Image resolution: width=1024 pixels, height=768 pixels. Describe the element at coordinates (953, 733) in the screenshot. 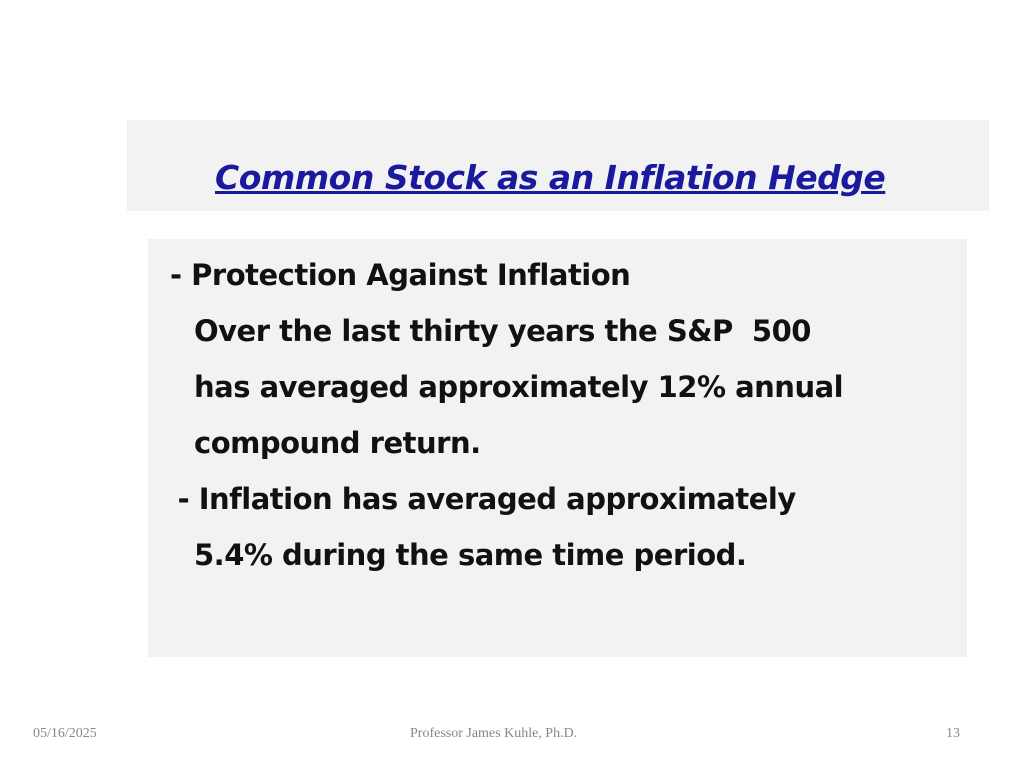

I see `footer-page: 13` at that location.